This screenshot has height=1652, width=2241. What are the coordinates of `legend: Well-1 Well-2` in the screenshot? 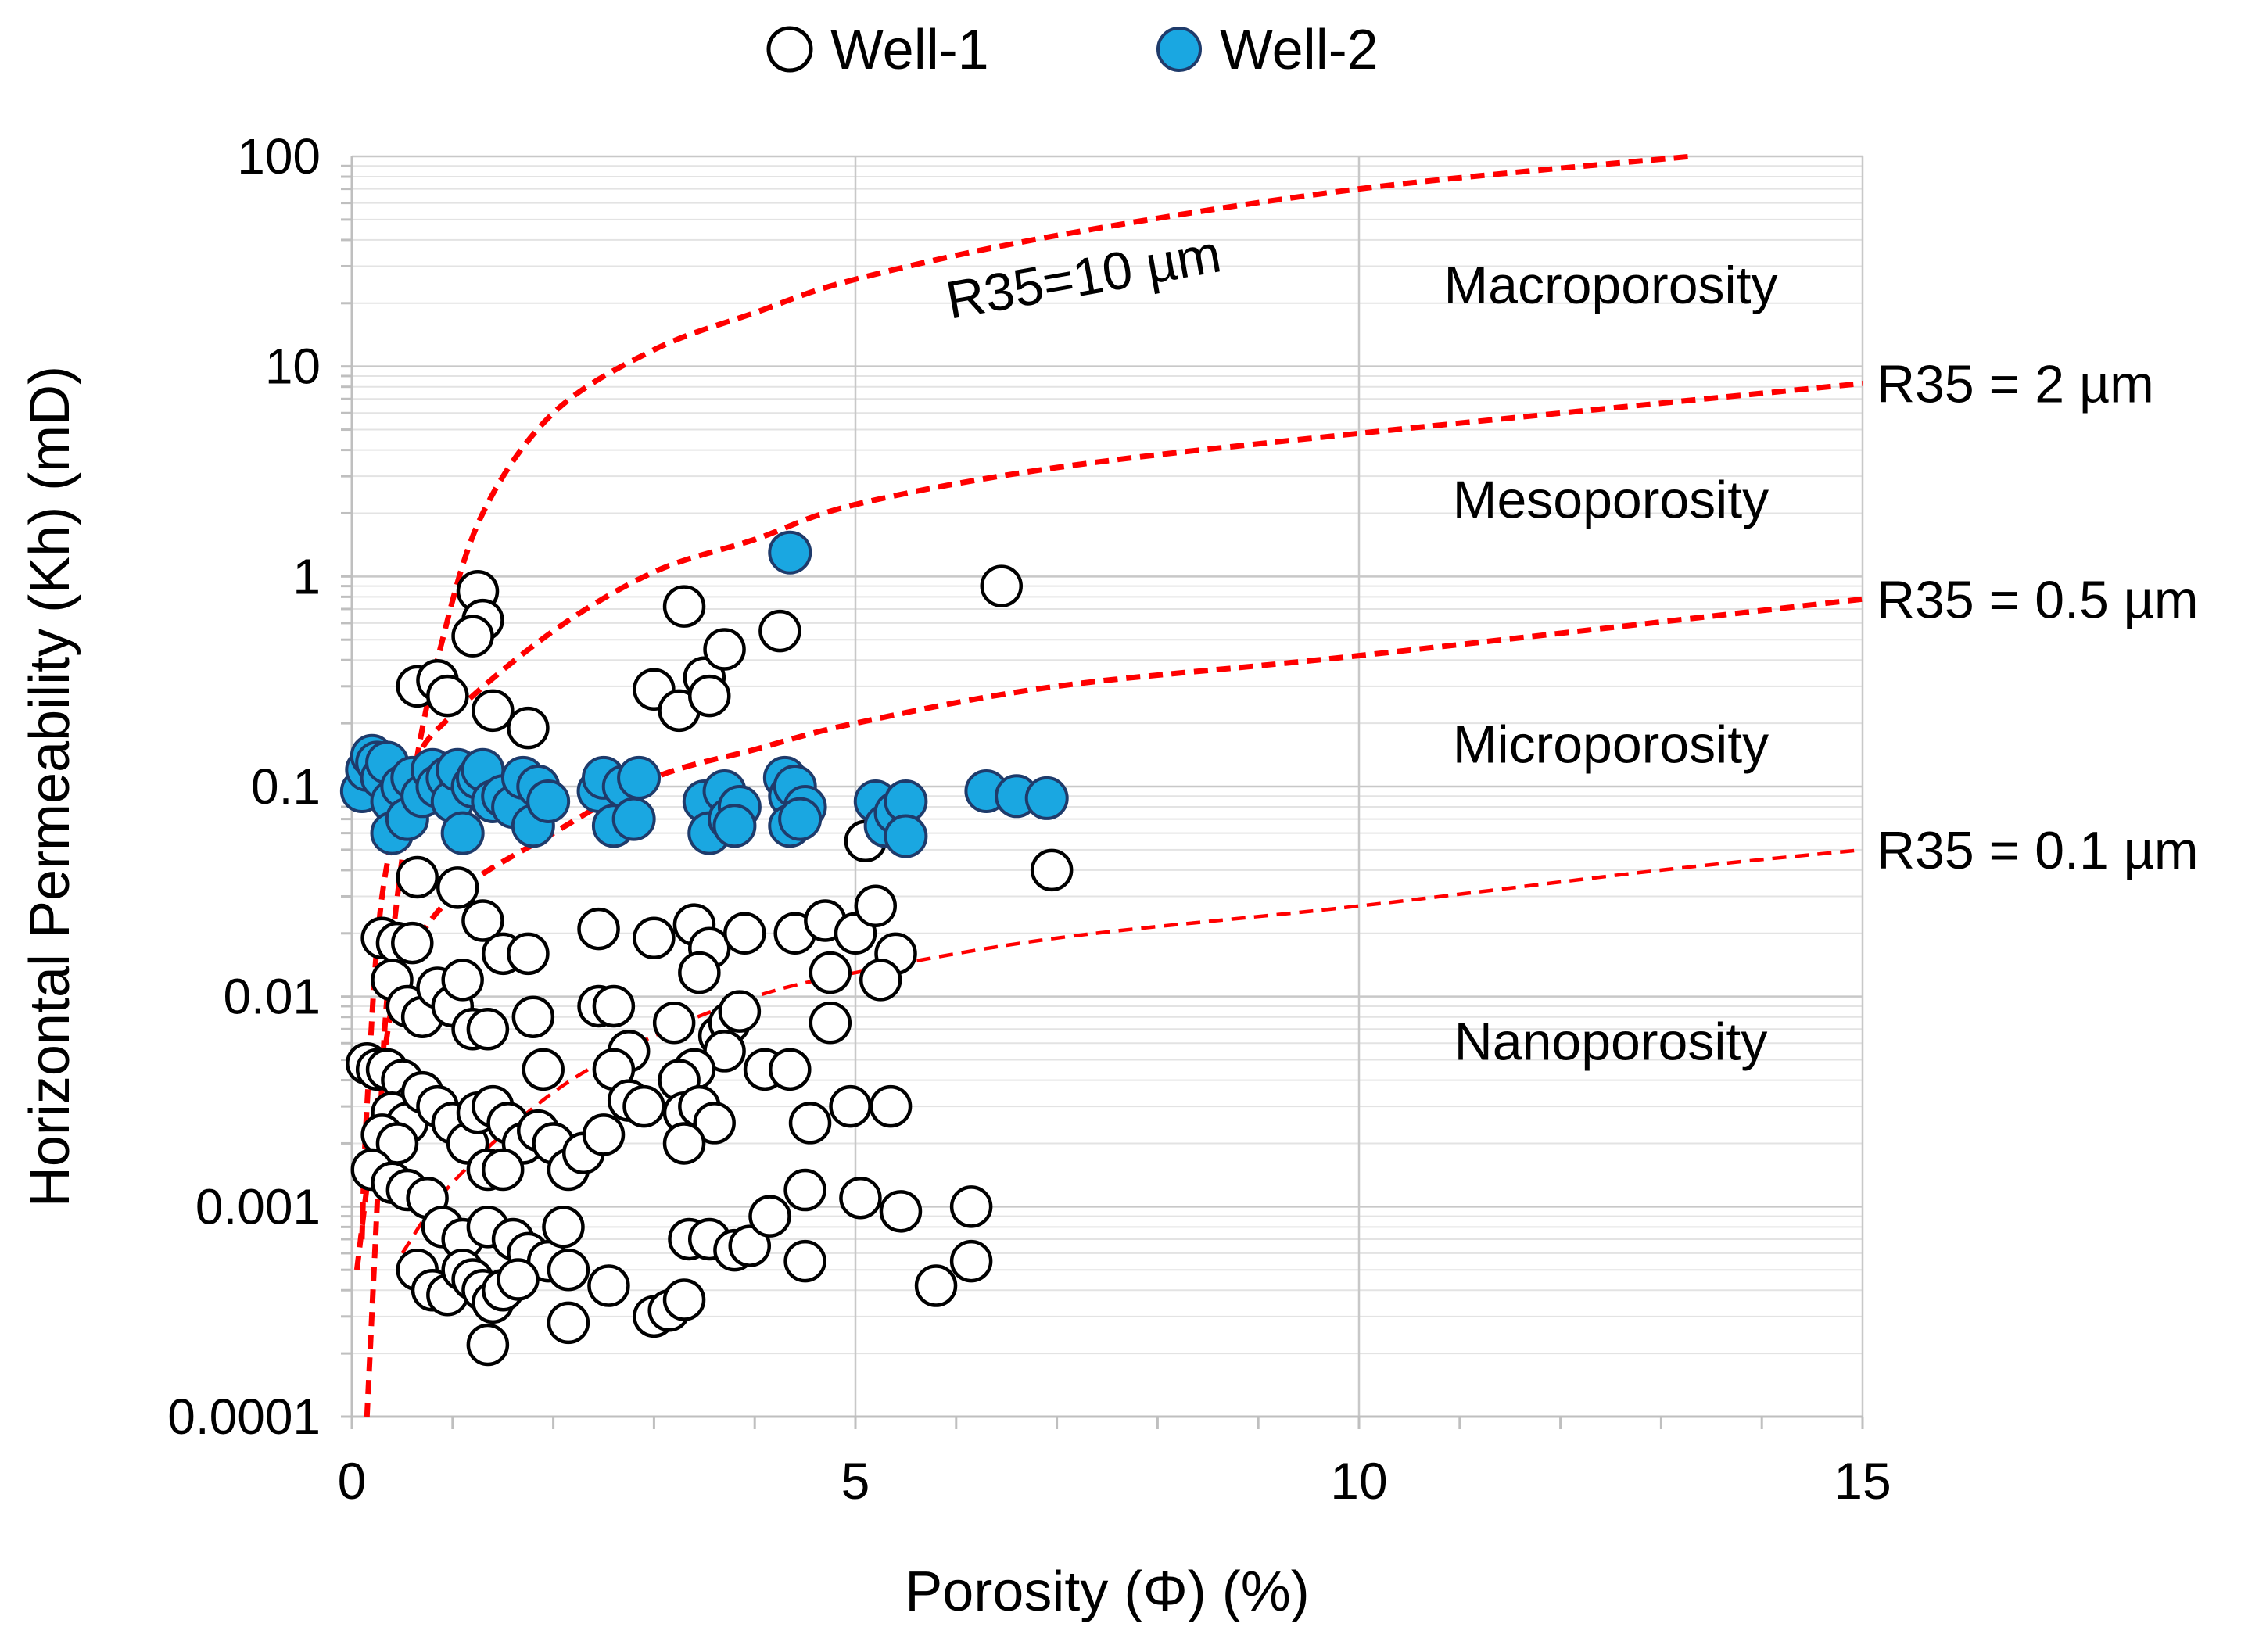 It's located at (1072, 50).